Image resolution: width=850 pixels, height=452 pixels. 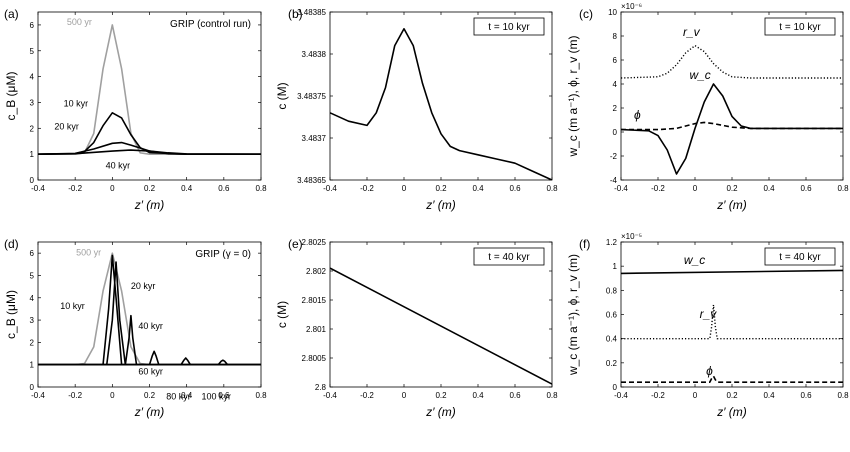 I want to click on curve-annotation: 20 kyr, so click(x=143, y=286).